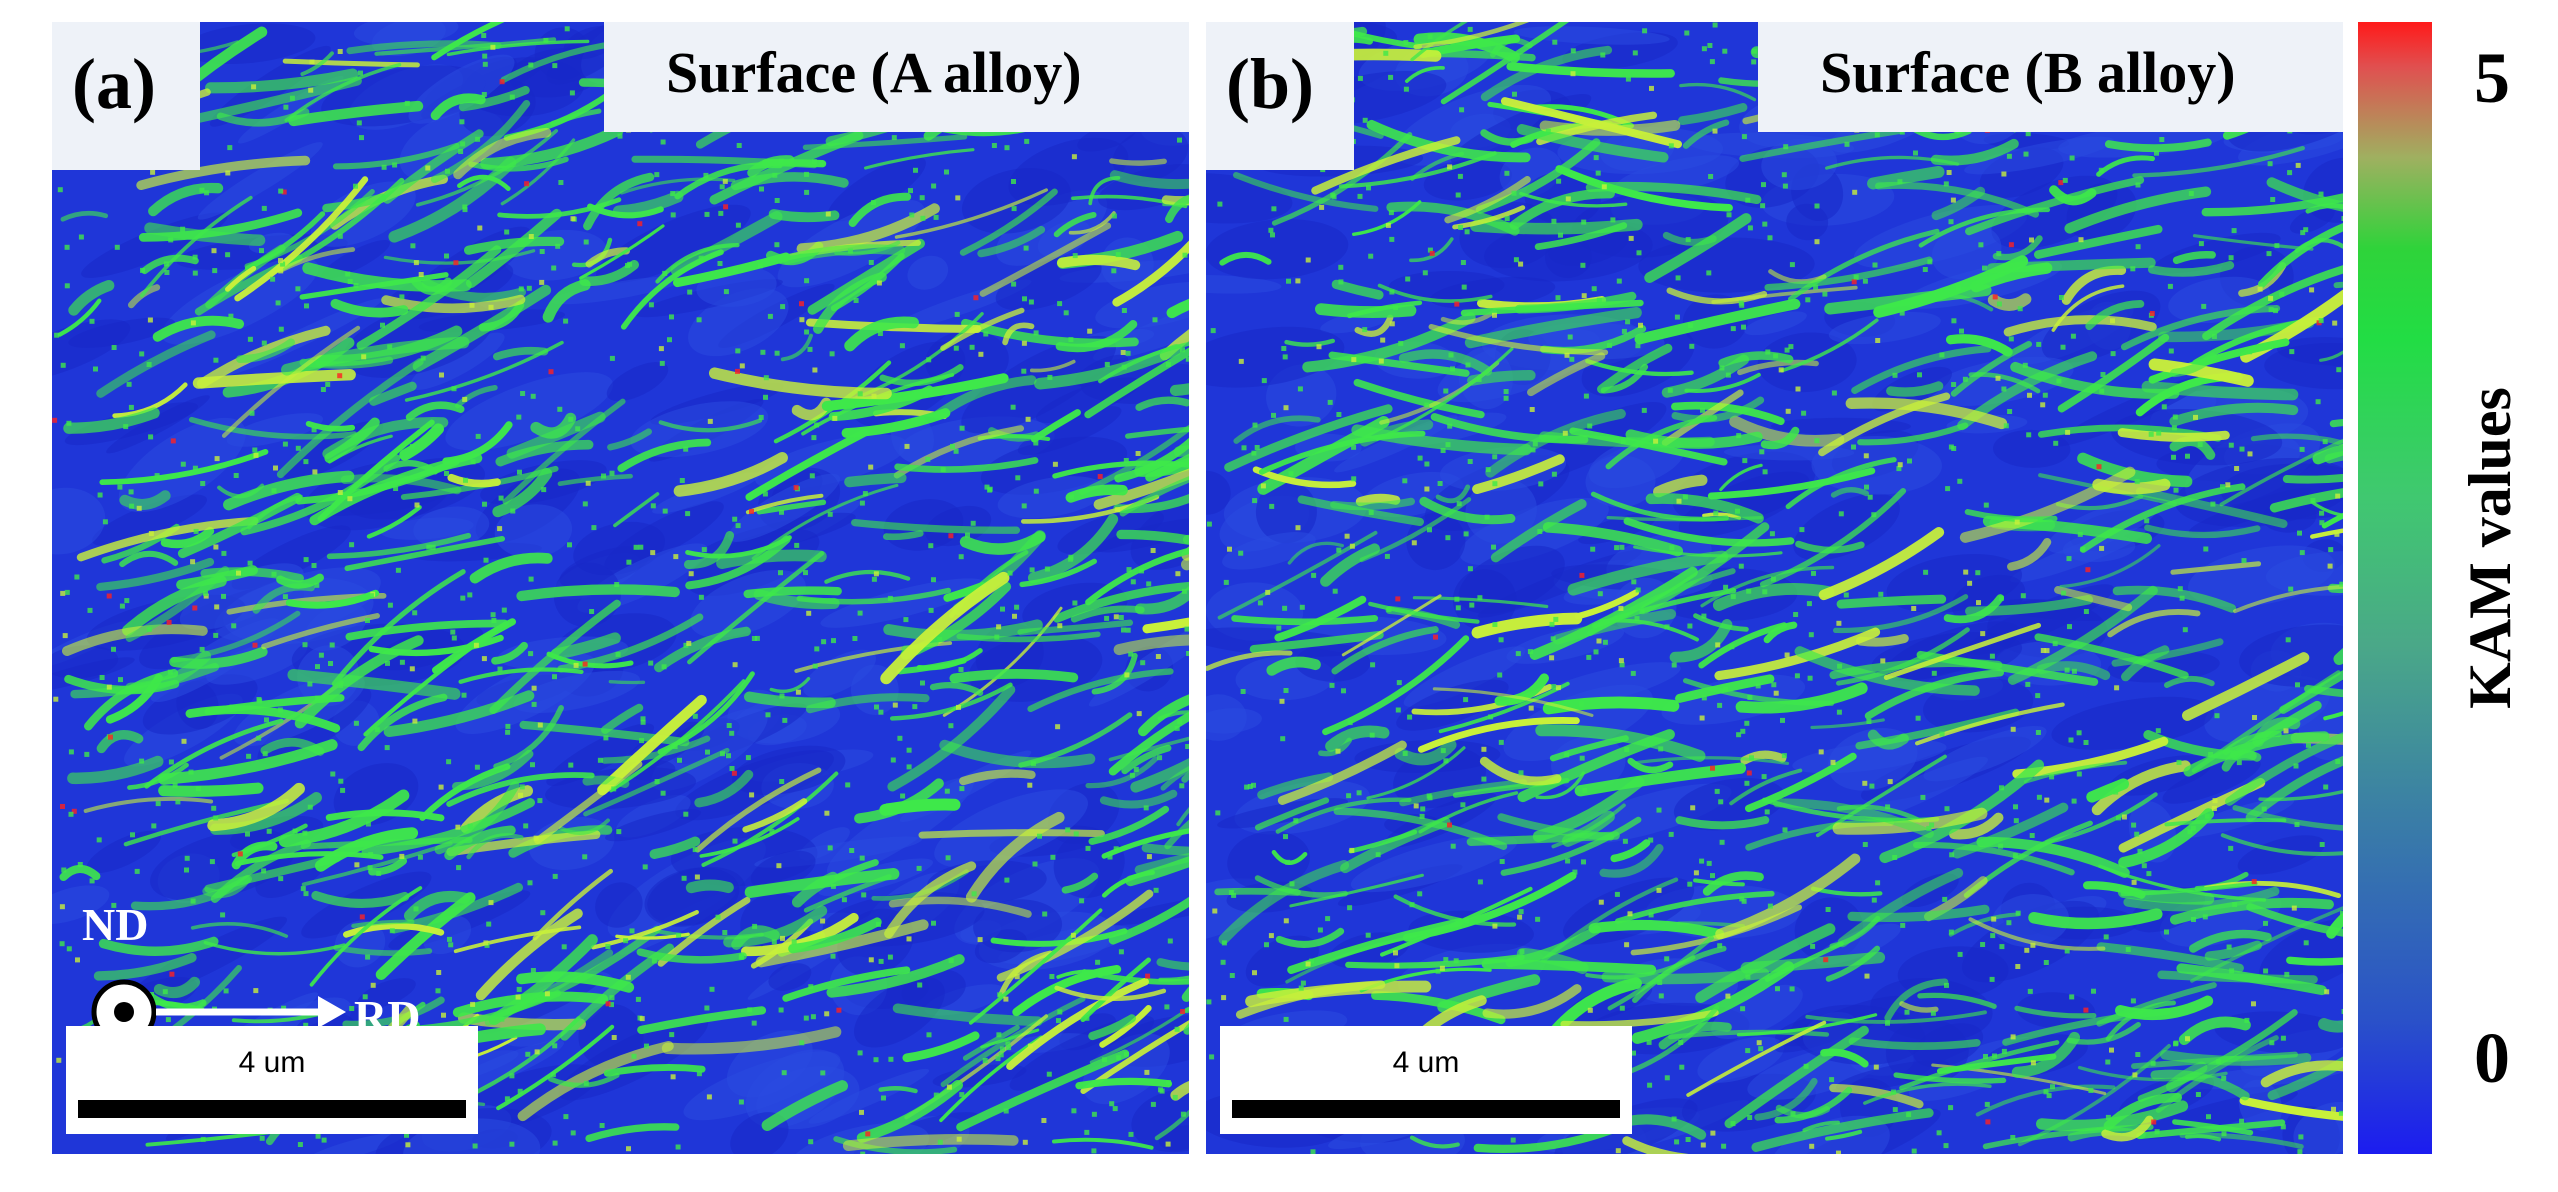  I want to click on kam-colorbar, so click(2395, 588).